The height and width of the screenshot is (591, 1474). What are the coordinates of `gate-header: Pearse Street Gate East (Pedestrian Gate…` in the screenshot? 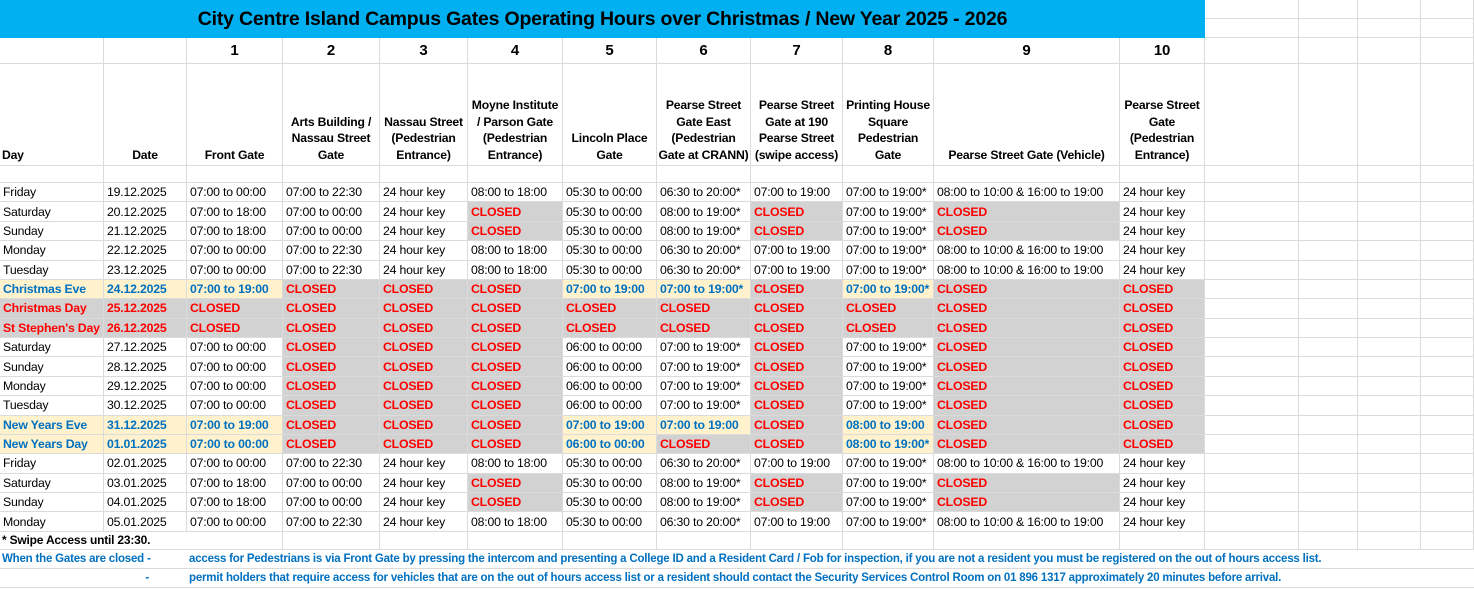 It's located at (704, 115).